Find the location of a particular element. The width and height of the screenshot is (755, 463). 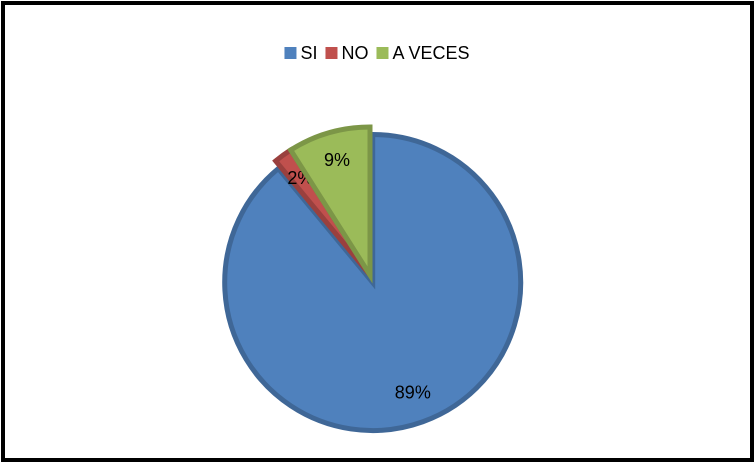

data-label: 89% is located at coordinates (413, 393).